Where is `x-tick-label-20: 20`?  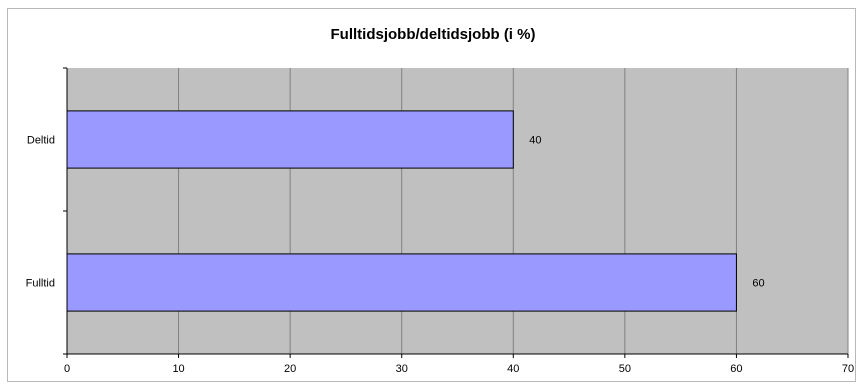
x-tick-label-20: 20 is located at coordinates (290, 369).